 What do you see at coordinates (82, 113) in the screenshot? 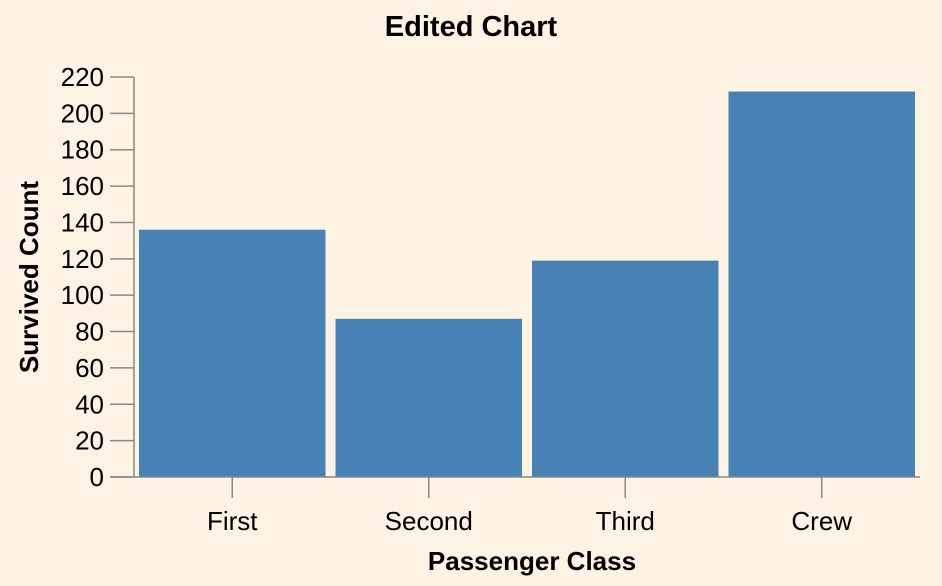
I see `y-tick-label: 200` at bounding box center [82, 113].